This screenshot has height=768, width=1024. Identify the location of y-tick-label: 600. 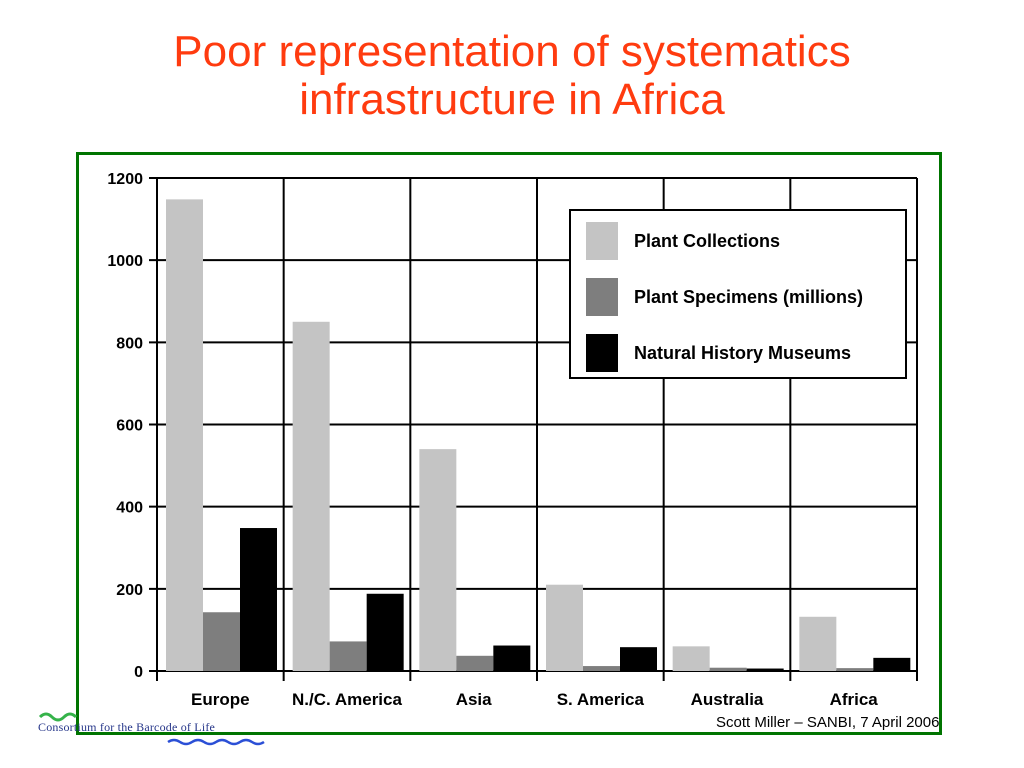
(129, 426).